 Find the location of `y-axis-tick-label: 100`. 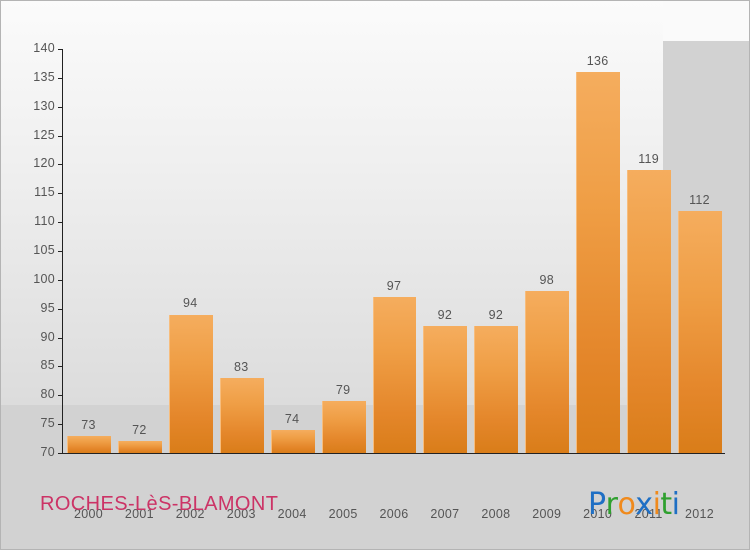

y-axis-tick-label: 100 is located at coordinates (44, 278).